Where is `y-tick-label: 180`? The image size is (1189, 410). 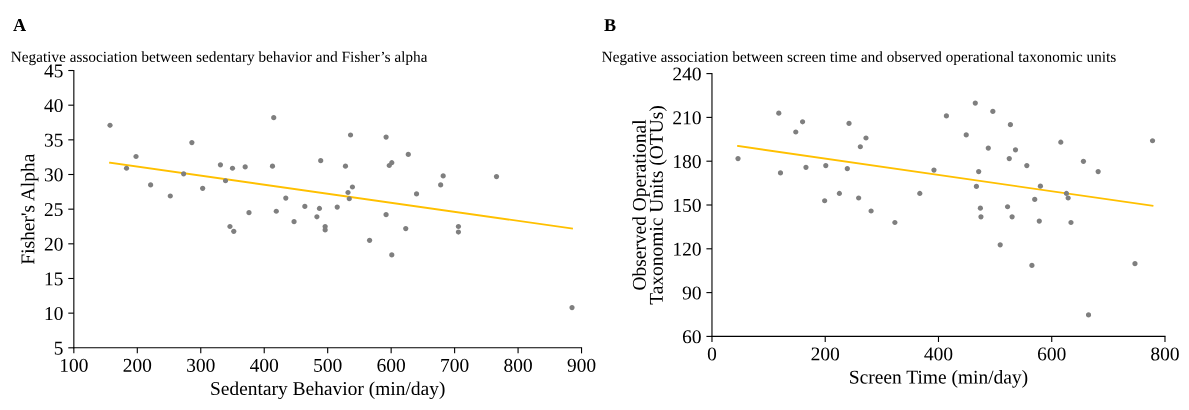
y-tick-label: 180 is located at coordinates (687, 162).